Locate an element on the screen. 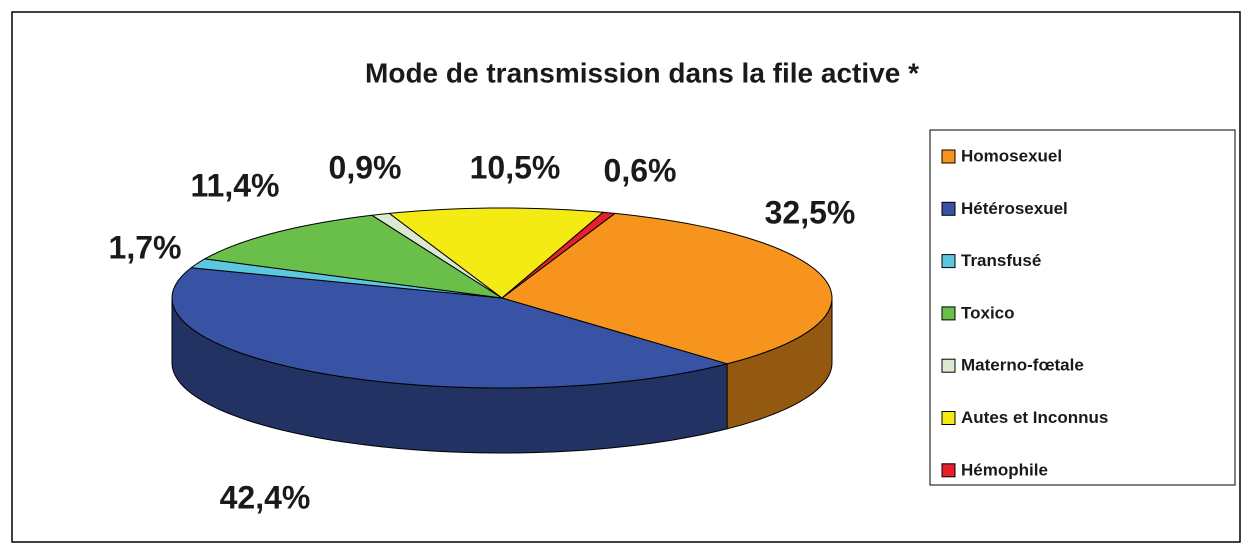 The height and width of the screenshot is (554, 1252). data-label: 0,9% is located at coordinates (365, 167).